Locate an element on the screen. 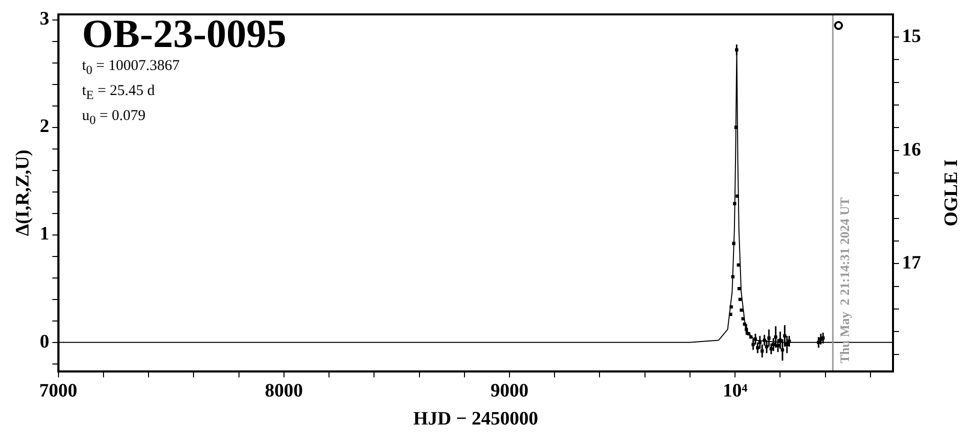 This screenshot has height=437, width=966. annotation: u$_{0}$ = 0.079 is located at coordinates (114, 118).